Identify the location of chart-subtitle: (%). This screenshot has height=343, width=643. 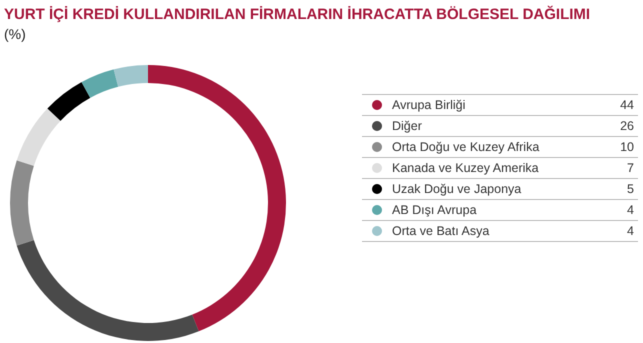
(15, 34).